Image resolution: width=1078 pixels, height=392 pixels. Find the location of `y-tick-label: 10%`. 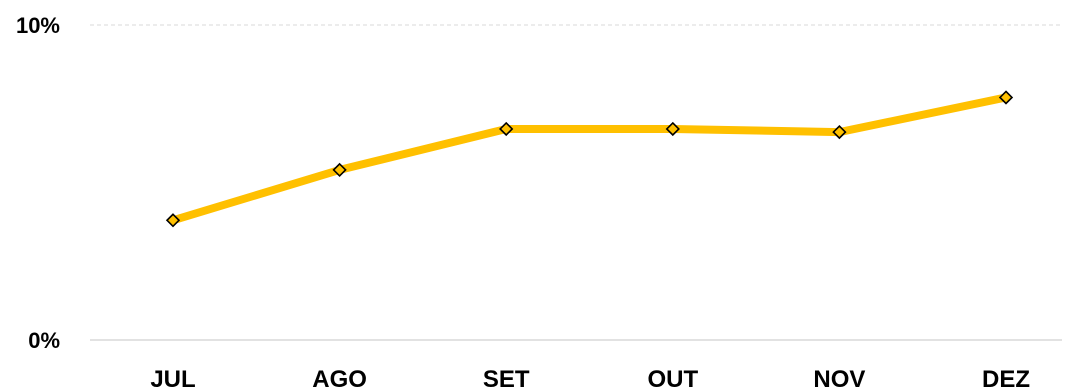

y-tick-label: 10% is located at coordinates (38, 25).